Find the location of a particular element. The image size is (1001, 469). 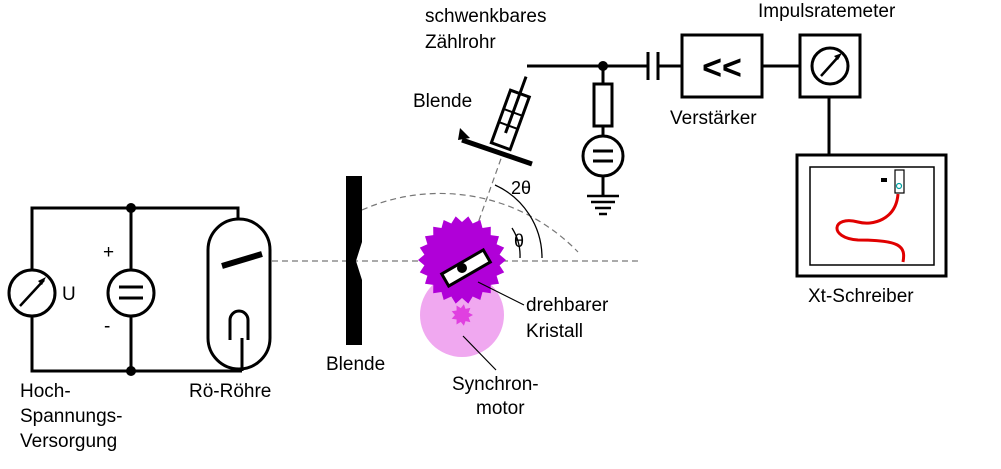

label-kristall-2: Kristall is located at coordinates (554, 331).